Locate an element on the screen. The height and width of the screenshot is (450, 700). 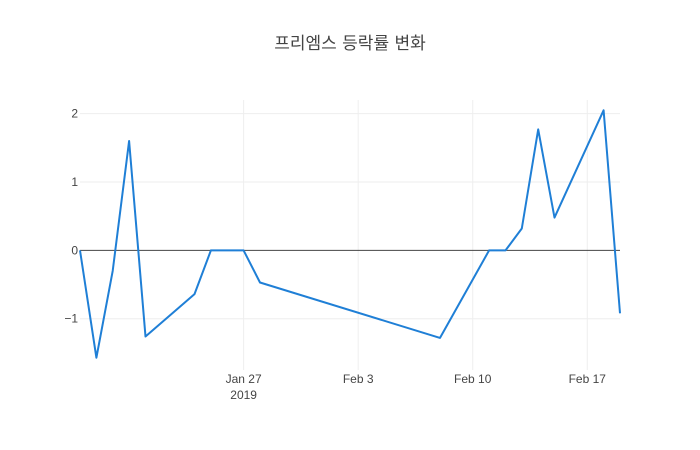
y-tick-label: 2 is located at coordinates (74, 114).